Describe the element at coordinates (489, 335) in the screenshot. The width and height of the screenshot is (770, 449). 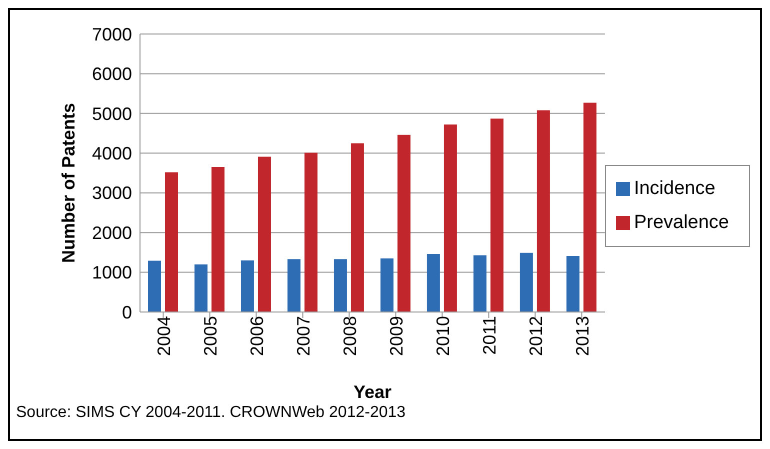
I see `x-tick-label: 2011` at that location.